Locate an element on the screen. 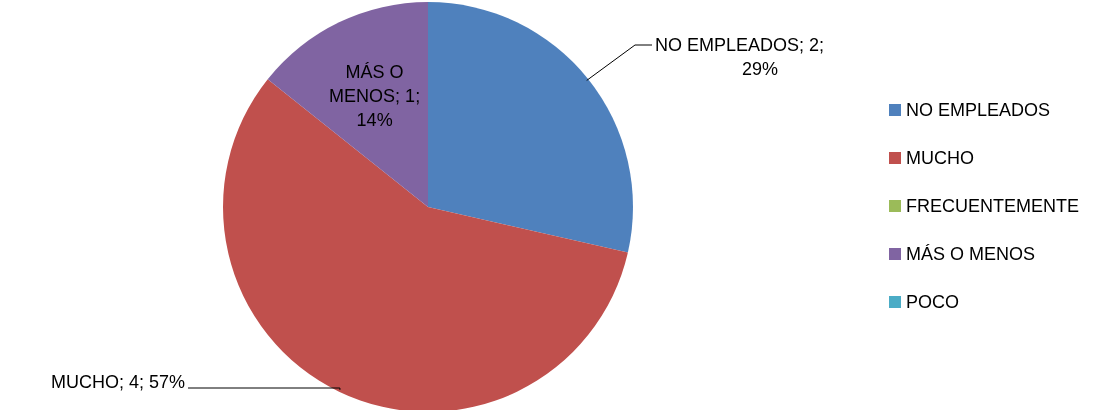 This screenshot has height=410, width=1115. legend-label: POCO is located at coordinates (933, 302).